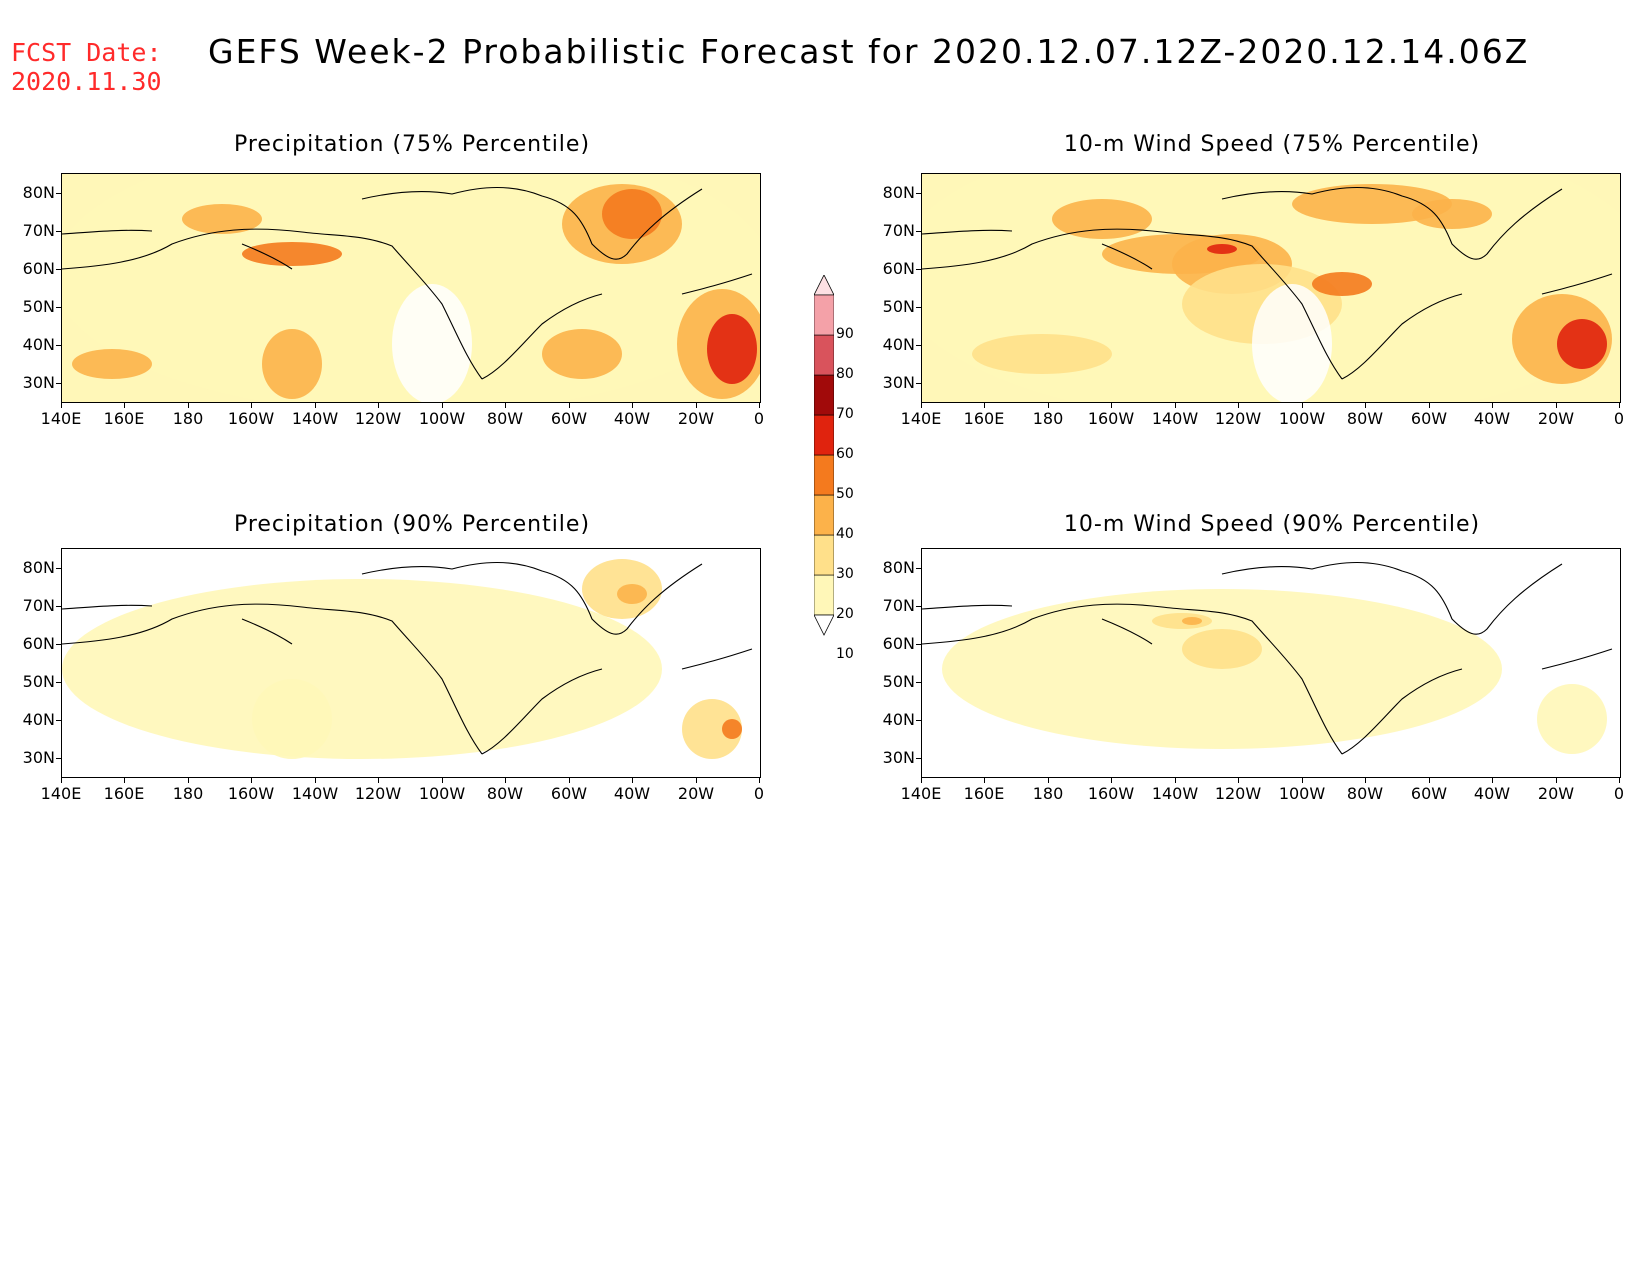  What do you see at coordinates (845, 574) in the screenshot?
I see `colorbar-label: 30` at bounding box center [845, 574].